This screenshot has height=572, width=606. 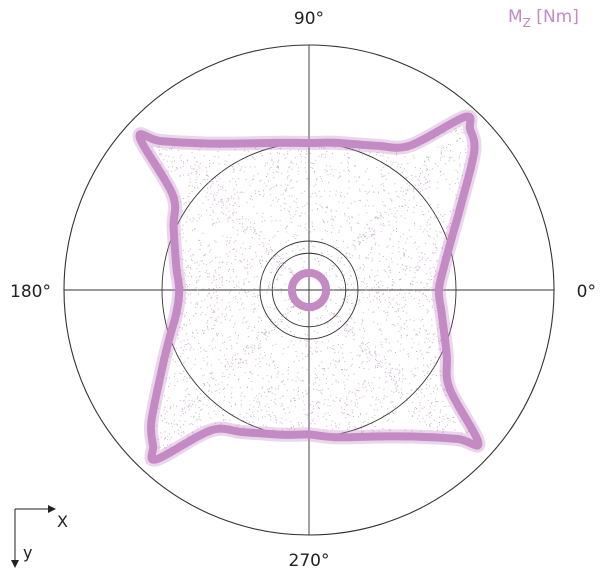 What do you see at coordinates (309, 561) in the screenshot?
I see `angle-label-270: 270°` at bounding box center [309, 561].